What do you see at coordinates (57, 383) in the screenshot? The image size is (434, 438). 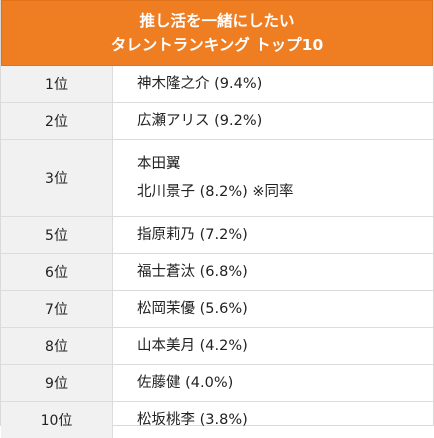 I see `rank-cell: 9位` at bounding box center [57, 383].